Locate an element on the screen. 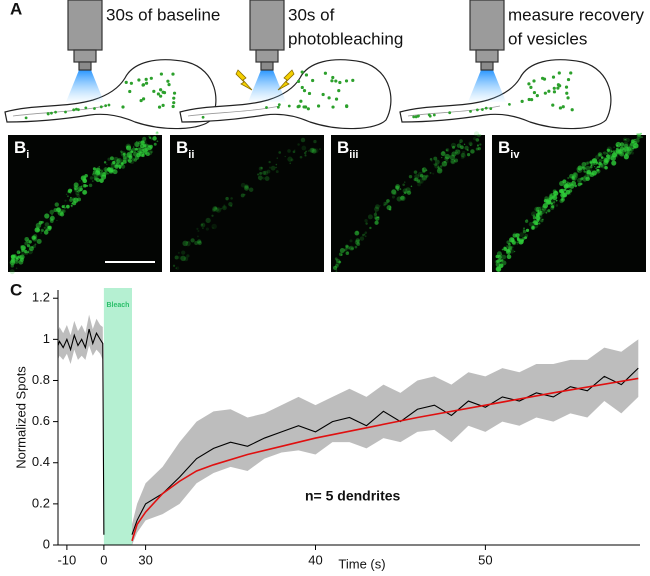  mean-line is located at coordinates (81, 431).